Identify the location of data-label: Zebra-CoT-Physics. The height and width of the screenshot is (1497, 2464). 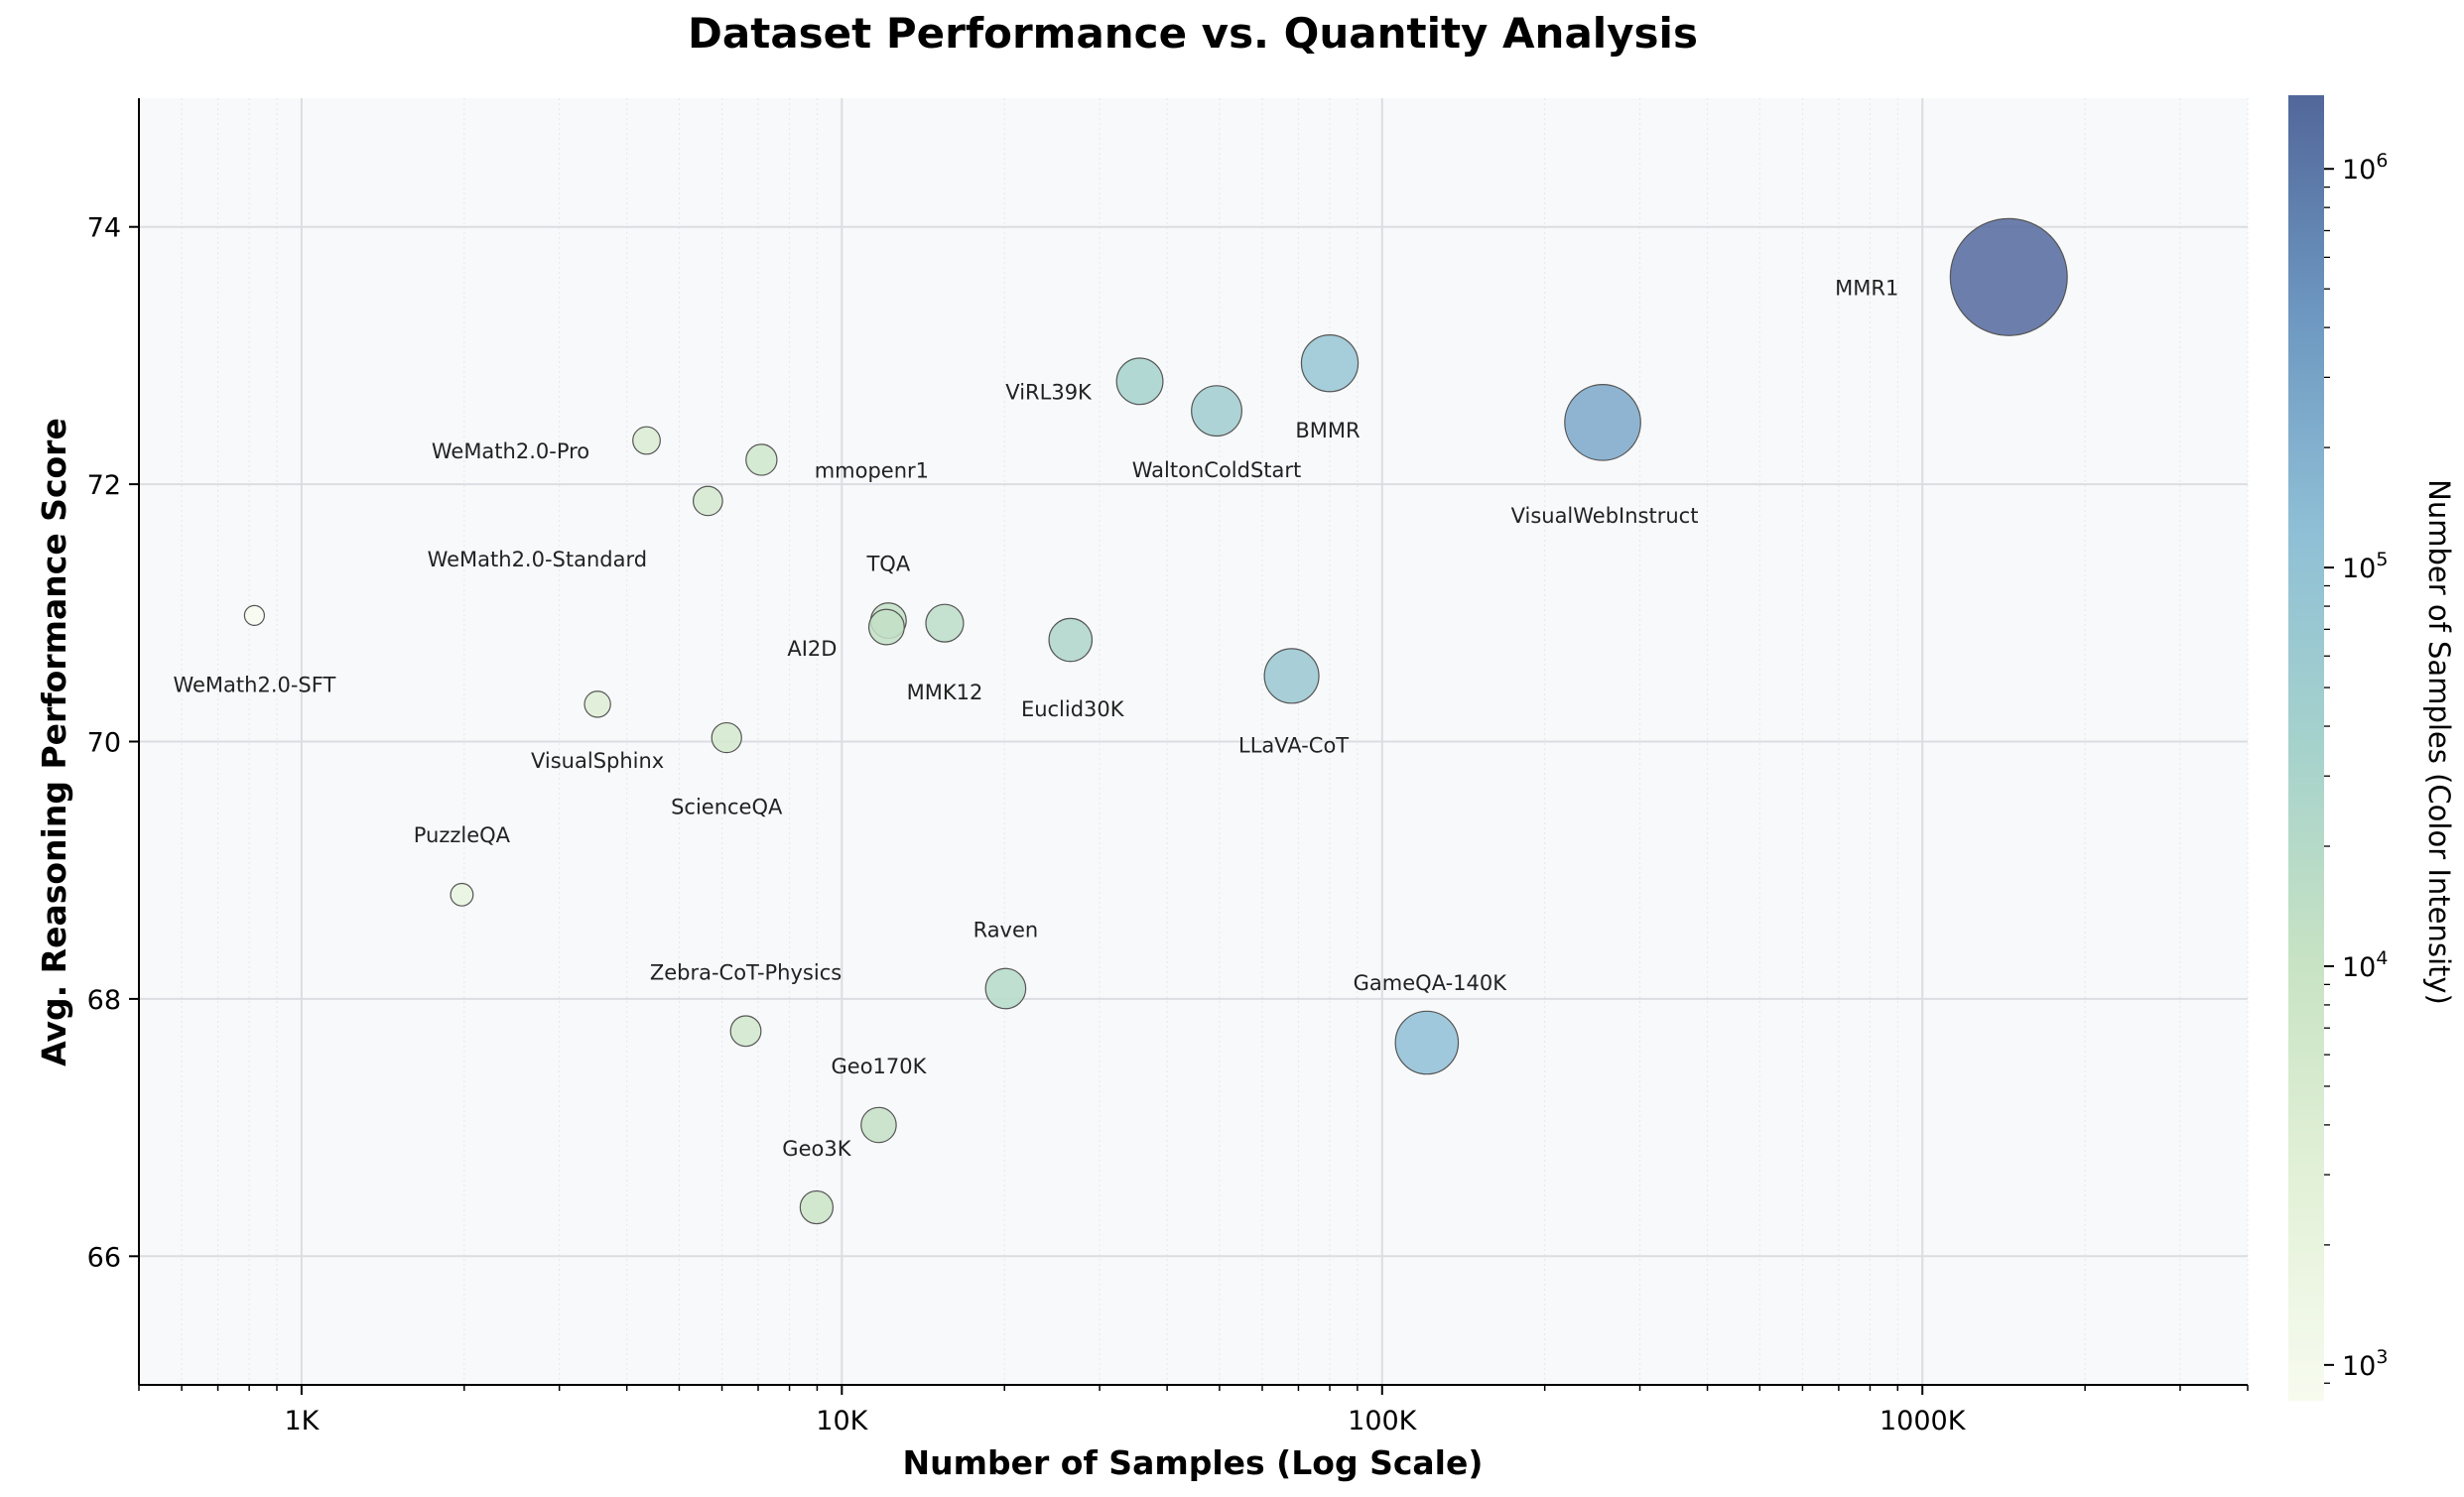
(746, 972).